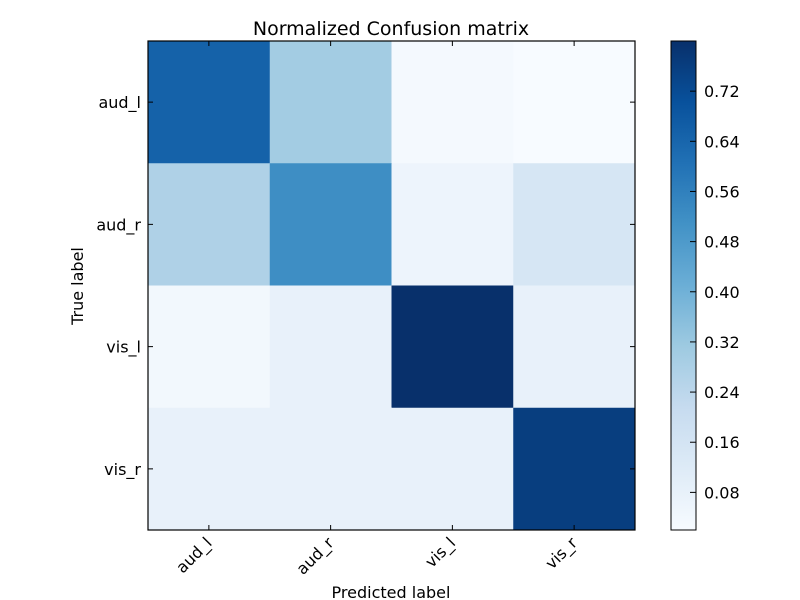 This screenshot has width=800, height=600. Describe the element at coordinates (722, 242) in the screenshot. I see `colorbar-tick-label: 0.48` at that location.